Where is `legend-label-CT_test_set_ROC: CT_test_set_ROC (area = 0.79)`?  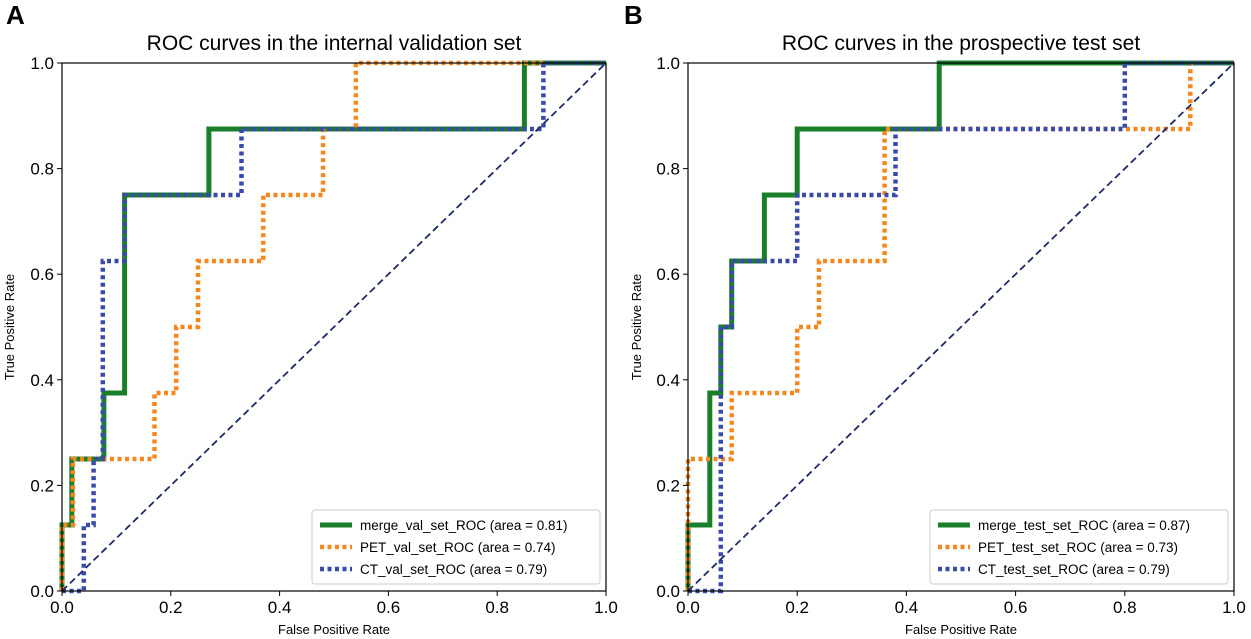 legend-label-CT_test_set_ROC: CT_test_set_ROC (area = 0.79) is located at coordinates (1074, 569).